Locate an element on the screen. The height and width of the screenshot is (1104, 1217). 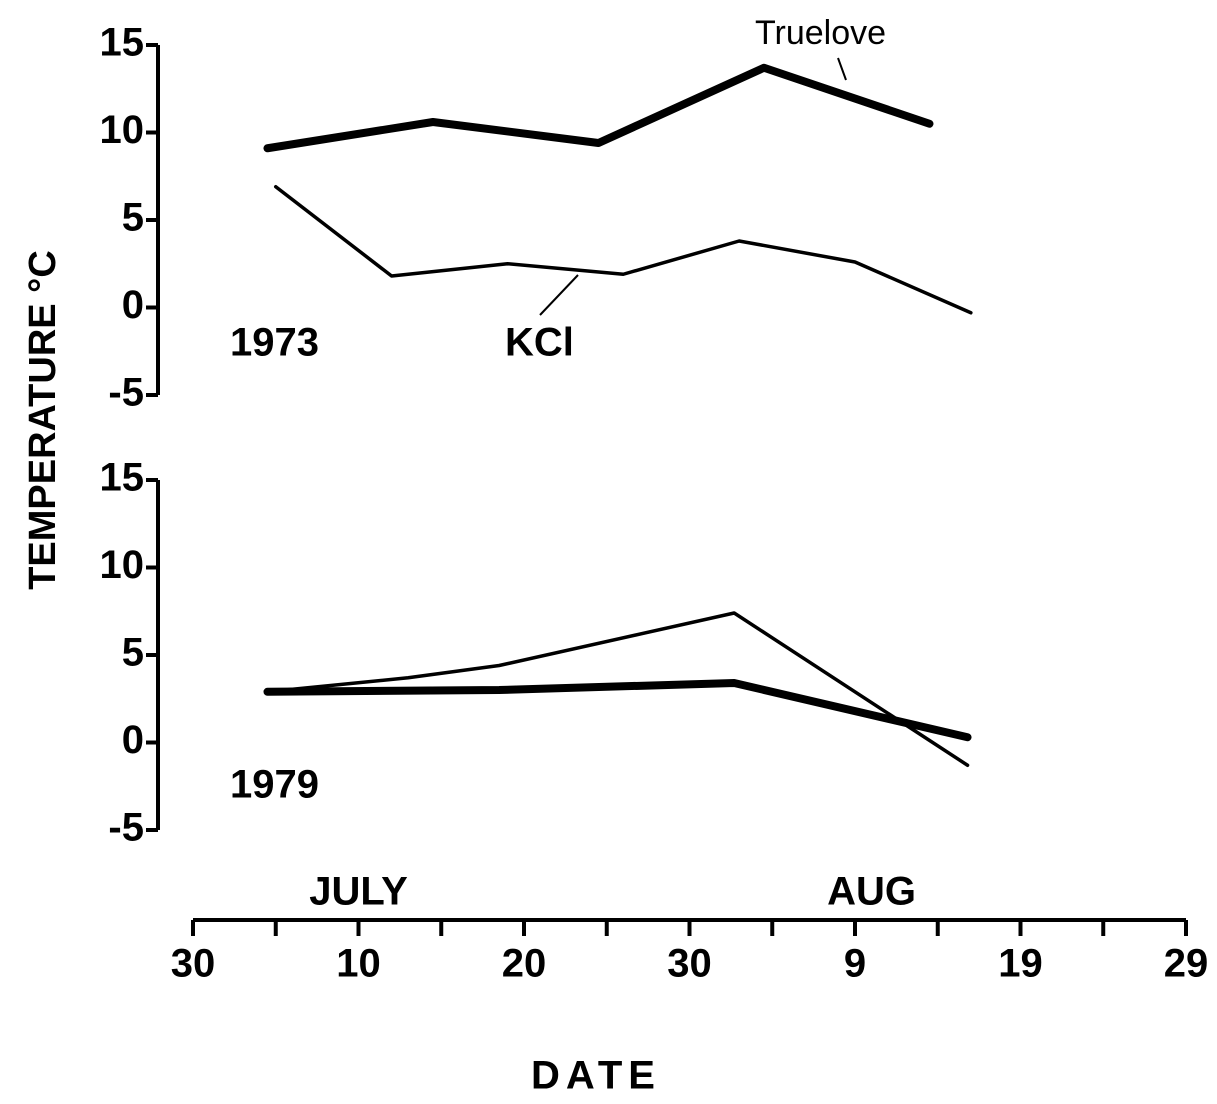
panel-label: 1973 is located at coordinates (274, 343).